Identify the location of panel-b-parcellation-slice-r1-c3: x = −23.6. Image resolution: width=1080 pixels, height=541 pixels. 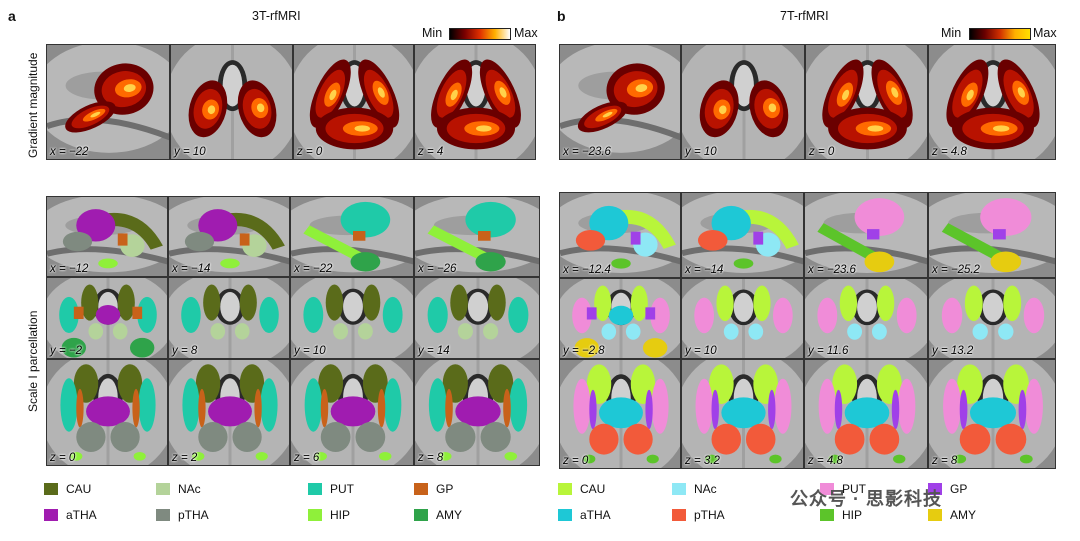
(866, 235).